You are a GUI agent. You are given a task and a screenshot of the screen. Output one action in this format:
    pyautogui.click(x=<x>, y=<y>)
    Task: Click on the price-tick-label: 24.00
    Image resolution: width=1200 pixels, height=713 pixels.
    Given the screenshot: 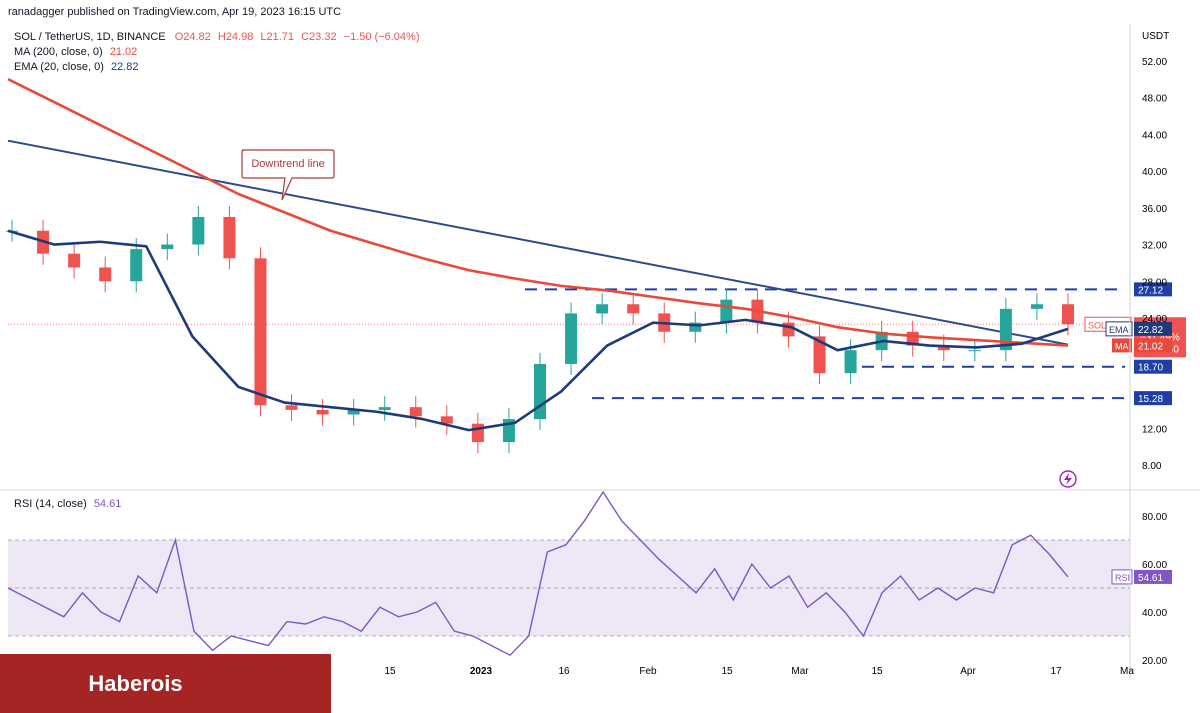 What is the action you would take?
    pyautogui.click(x=1154, y=319)
    